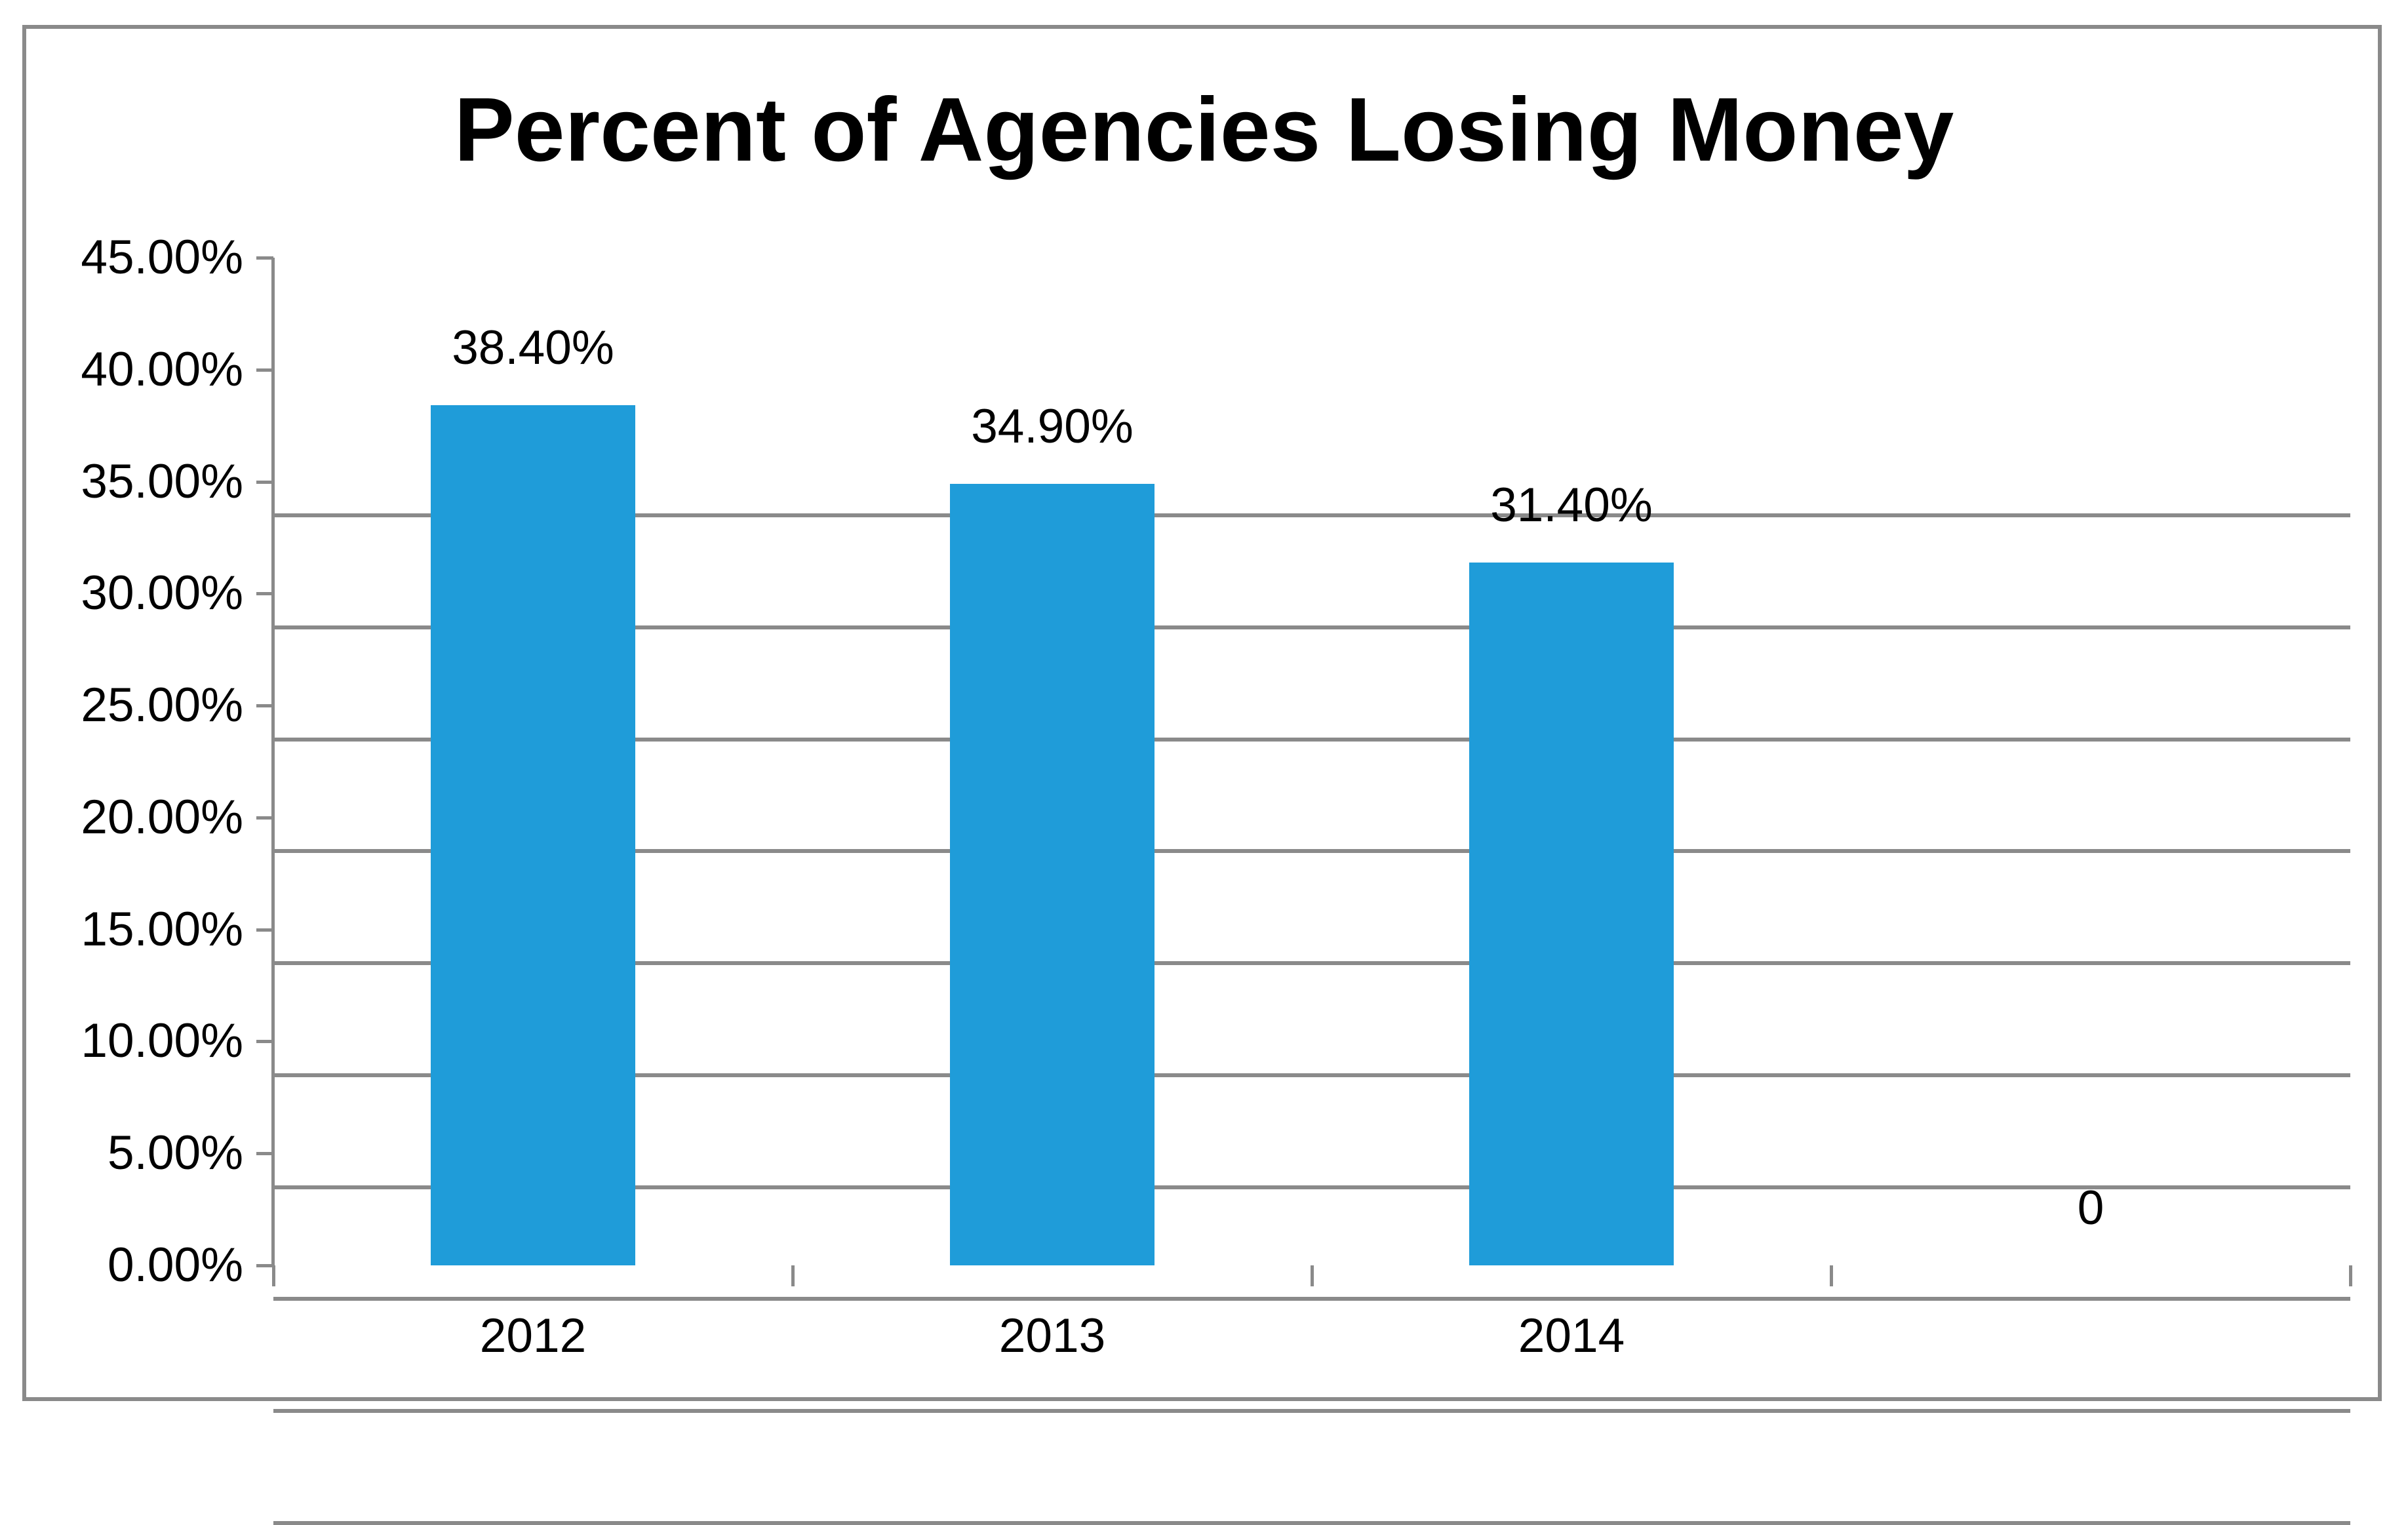  I want to click on chart-title: Percent of Agencies Losing Money, so click(1204, 129).